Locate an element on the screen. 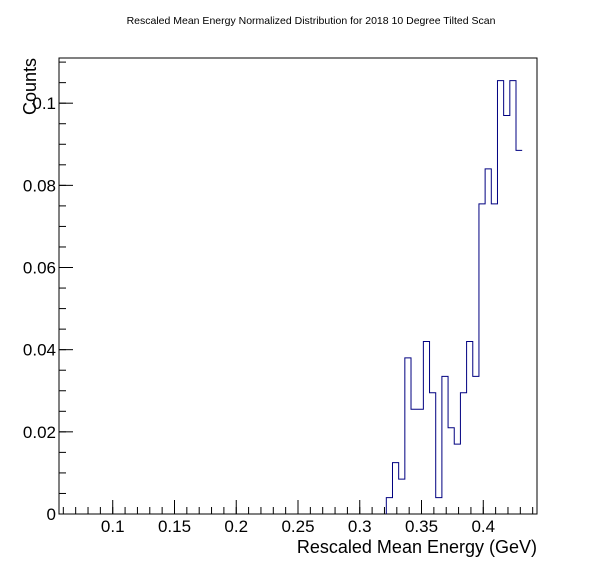 This screenshot has width=596, height=572. y-tick-label: 0.02 is located at coordinates (39, 432).